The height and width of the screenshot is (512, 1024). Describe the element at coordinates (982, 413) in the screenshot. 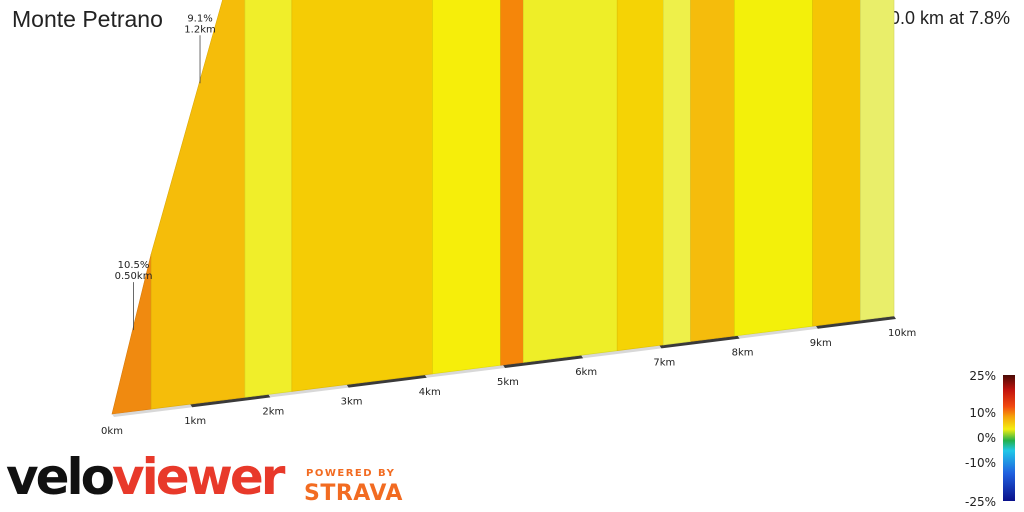

I see `color-scale-label: 10%` at that location.